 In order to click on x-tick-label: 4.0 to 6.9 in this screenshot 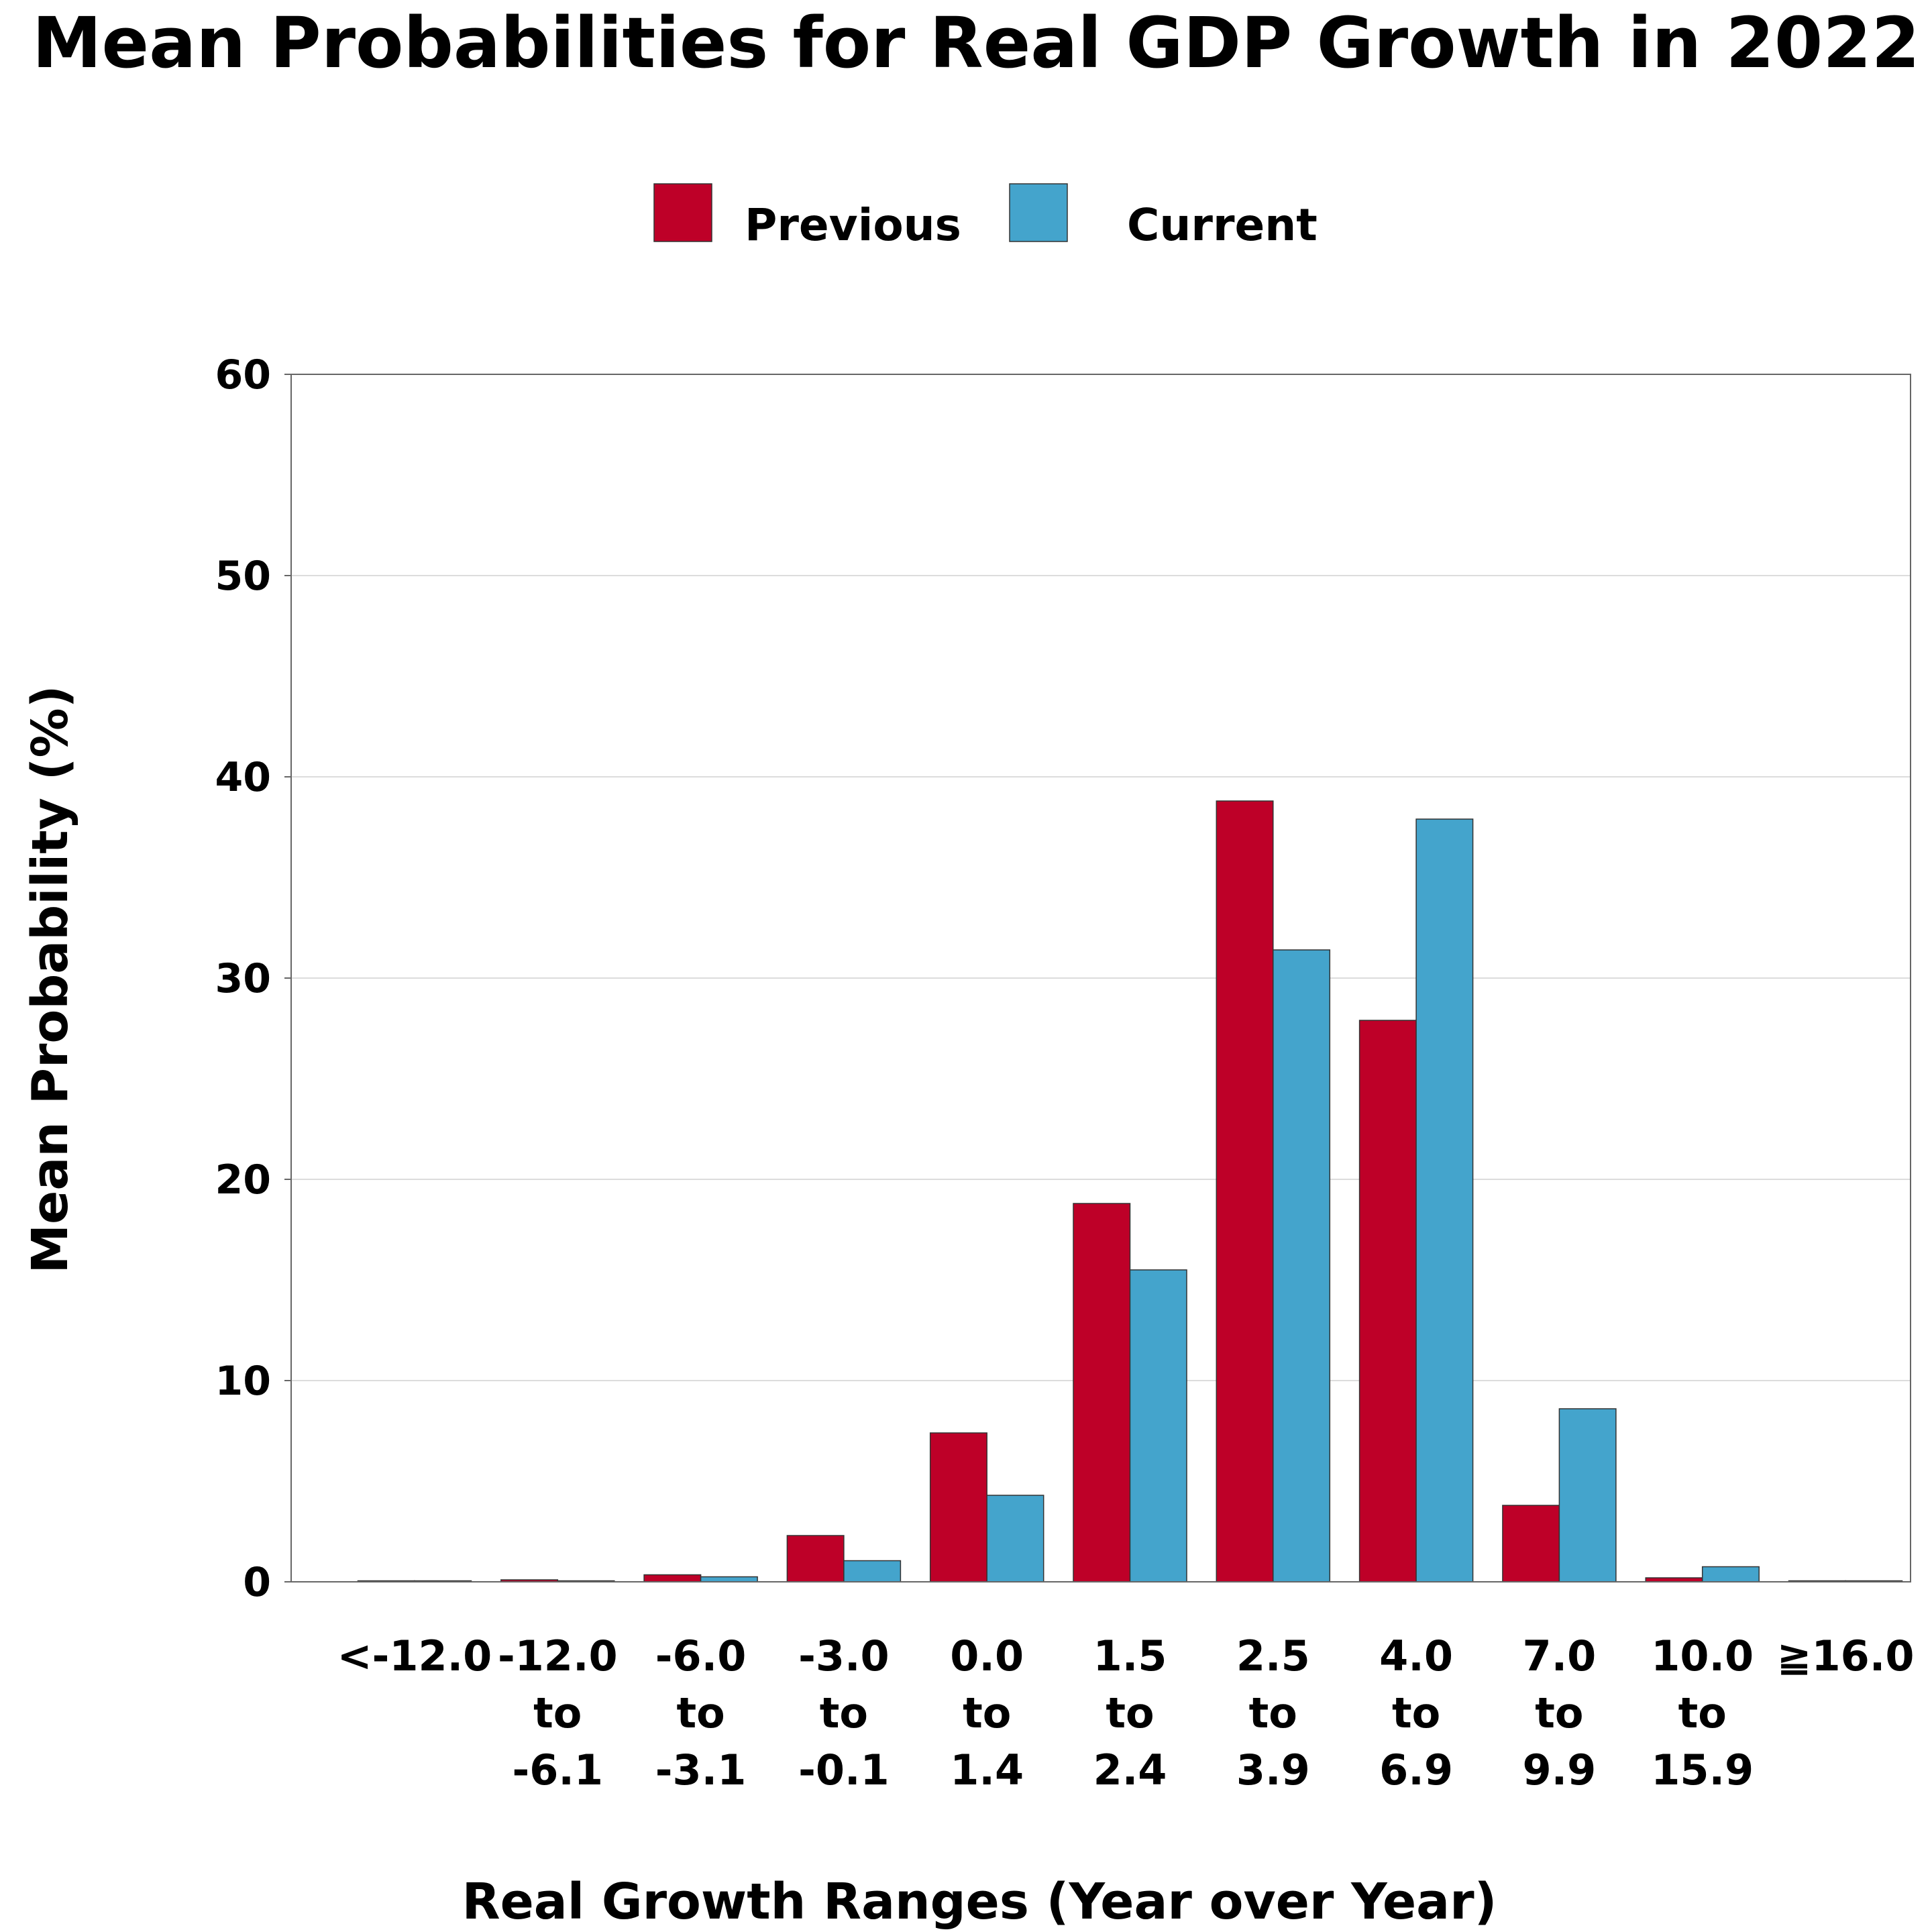, I will do `click(1416, 1712)`.